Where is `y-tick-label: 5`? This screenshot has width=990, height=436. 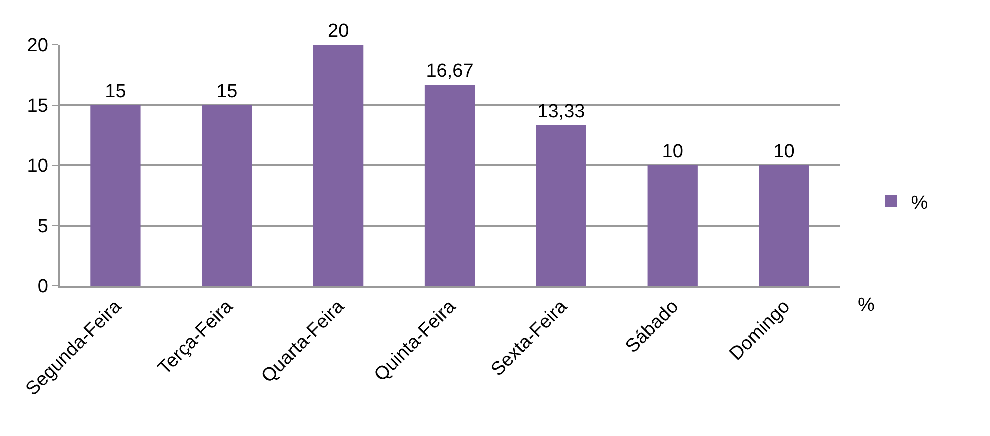
y-tick-label: 5 is located at coordinates (43, 227).